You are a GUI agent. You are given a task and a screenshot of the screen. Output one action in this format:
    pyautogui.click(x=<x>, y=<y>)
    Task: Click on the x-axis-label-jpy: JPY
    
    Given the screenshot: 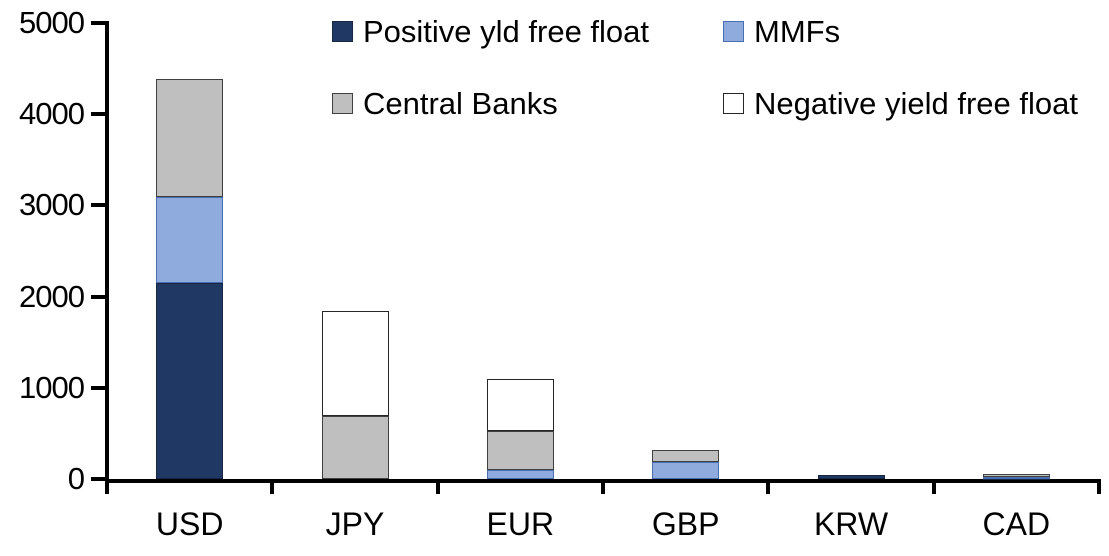 What is the action you would take?
    pyautogui.click(x=355, y=524)
    